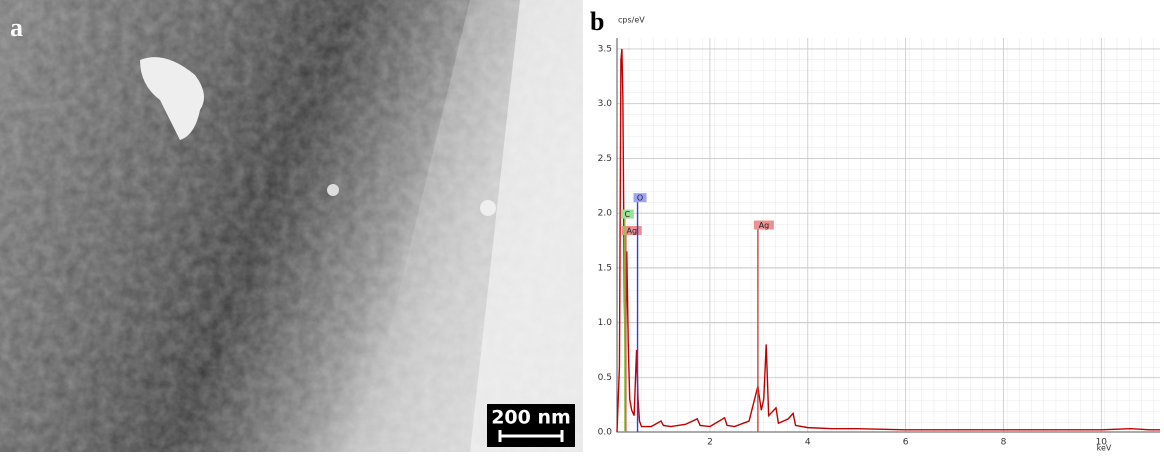  What do you see at coordinates (597, 21) in the screenshot?
I see `panel-label: b` at bounding box center [597, 21].